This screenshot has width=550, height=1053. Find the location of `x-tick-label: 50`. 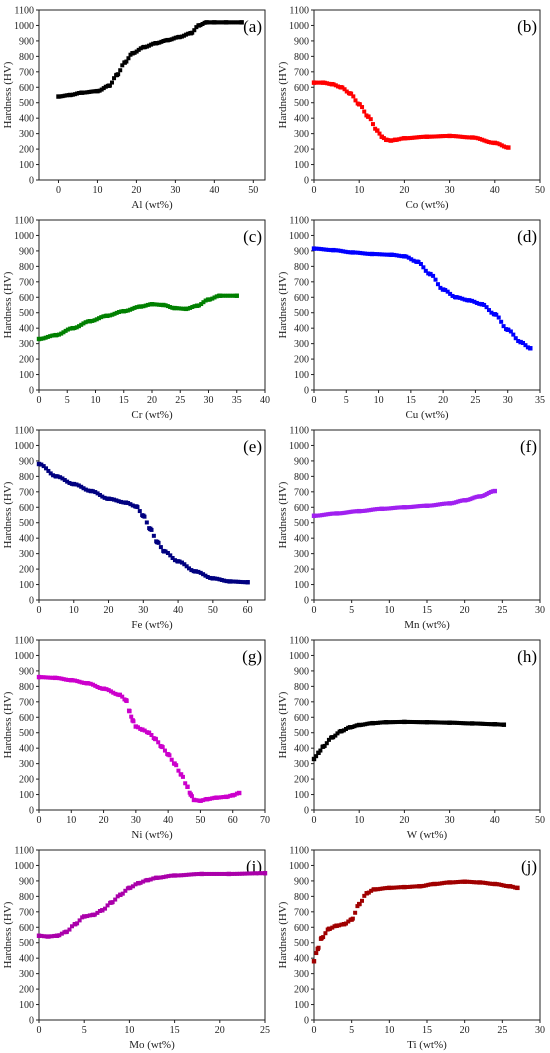

x-tick-label: 50 is located at coordinates (200, 820).